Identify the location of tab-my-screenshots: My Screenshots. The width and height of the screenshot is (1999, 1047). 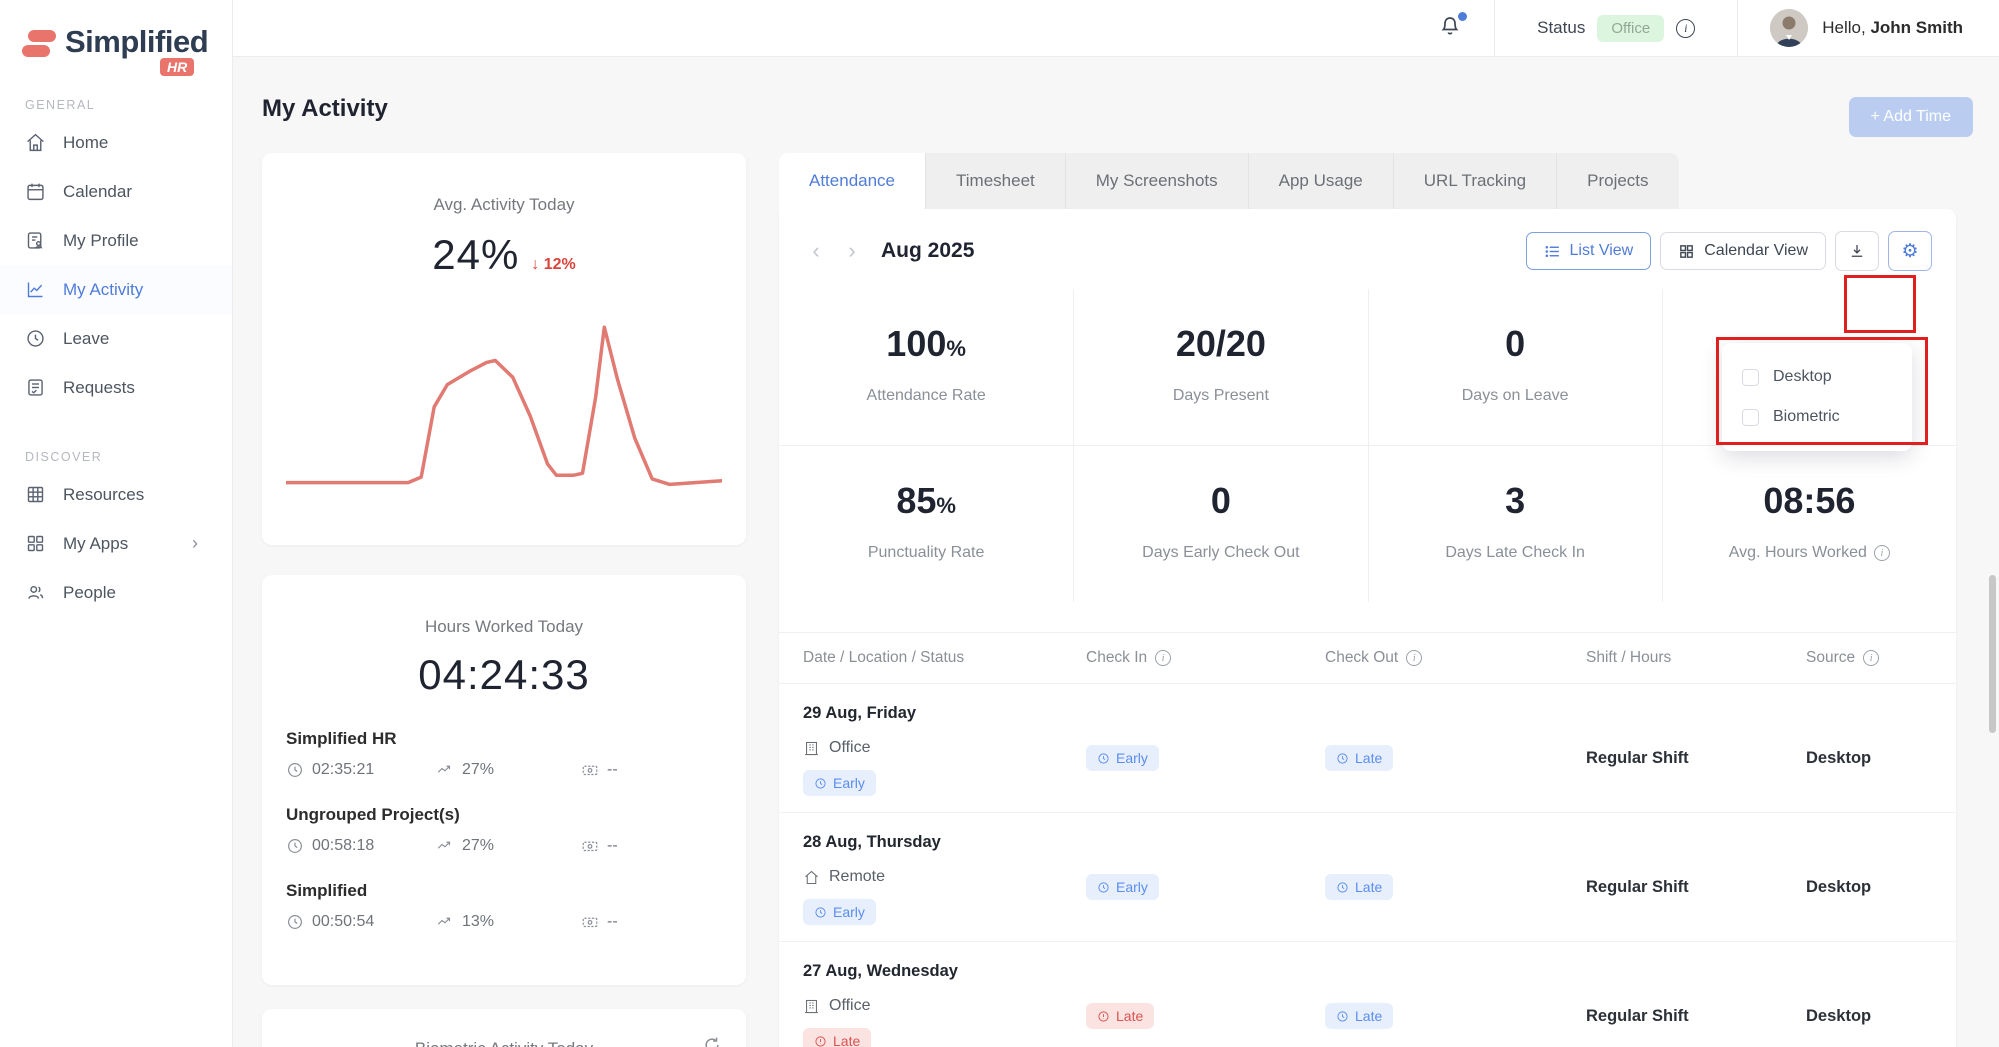
(1157, 181).